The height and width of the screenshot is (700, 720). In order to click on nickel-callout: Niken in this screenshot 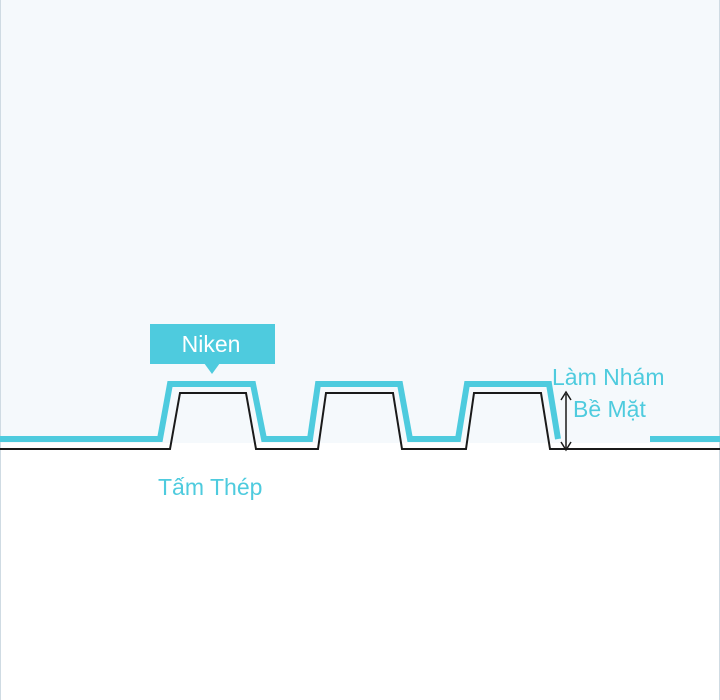, I will do `click(212, 349)`.